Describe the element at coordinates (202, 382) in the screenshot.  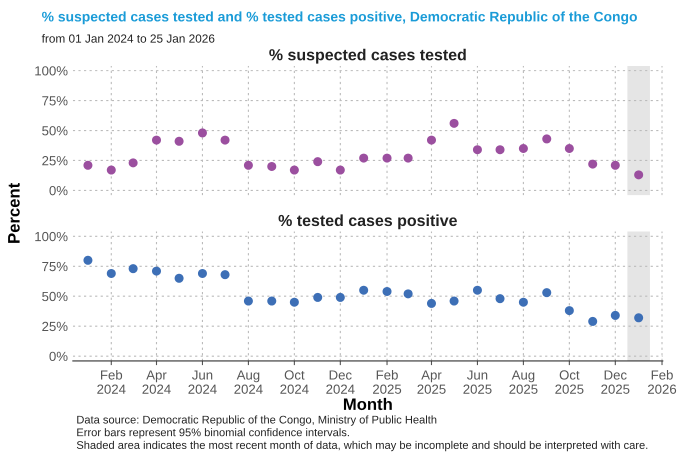
I see `x-tick-label: Jun 2024` at that location.